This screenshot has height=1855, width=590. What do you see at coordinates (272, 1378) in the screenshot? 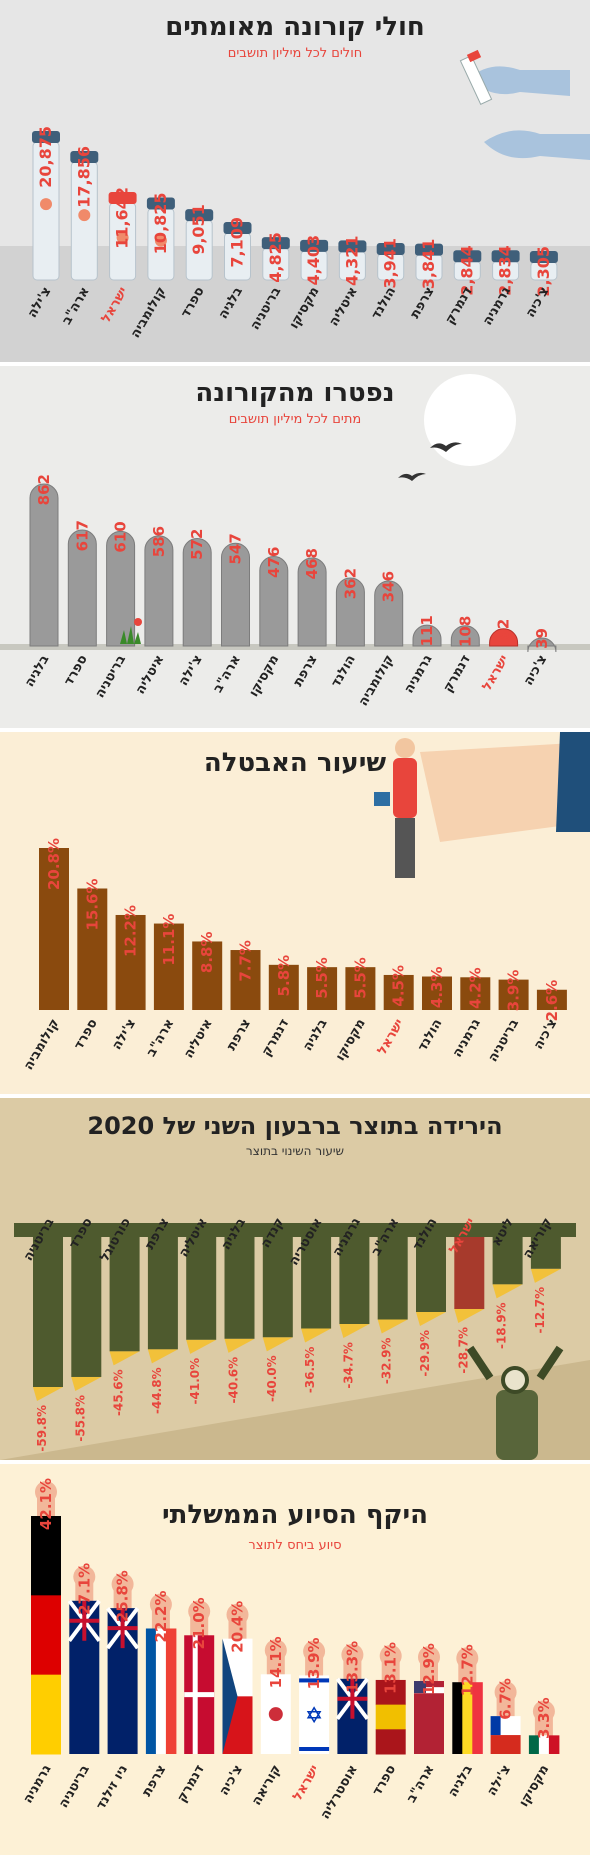
I see `data-label: -40.0%` at bounding box center [272, 1378].